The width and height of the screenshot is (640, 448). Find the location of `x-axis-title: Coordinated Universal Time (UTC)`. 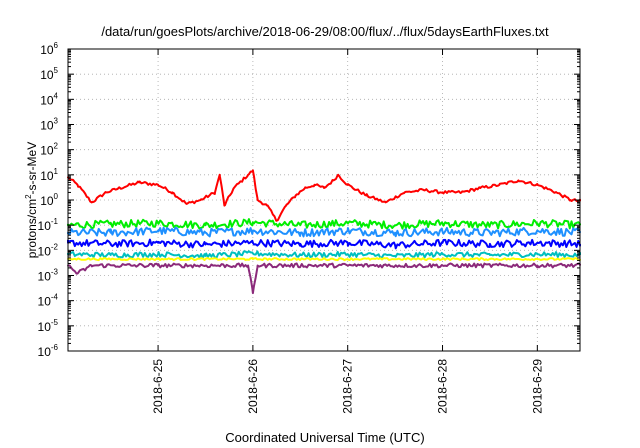

x-axis-title: Coordinated Universal Time (UTC) is located at coordinates (324, 437).